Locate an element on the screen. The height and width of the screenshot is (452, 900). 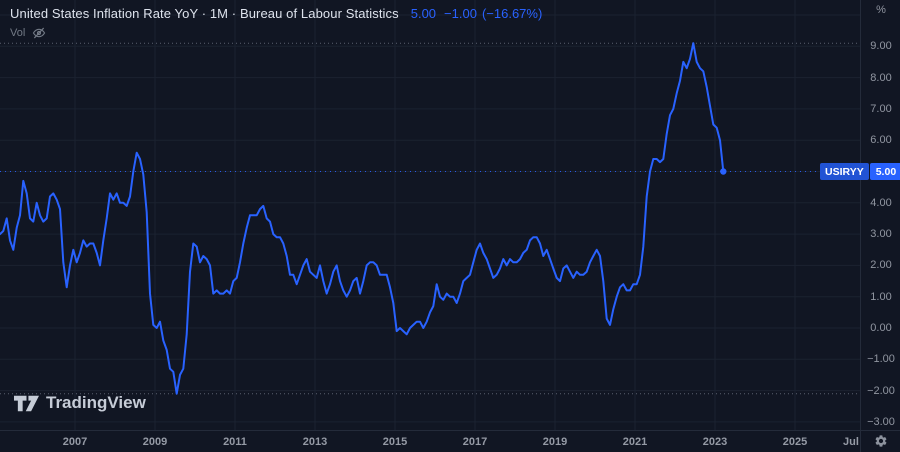
settings-gear-icon is located at coordinates (881, 441).